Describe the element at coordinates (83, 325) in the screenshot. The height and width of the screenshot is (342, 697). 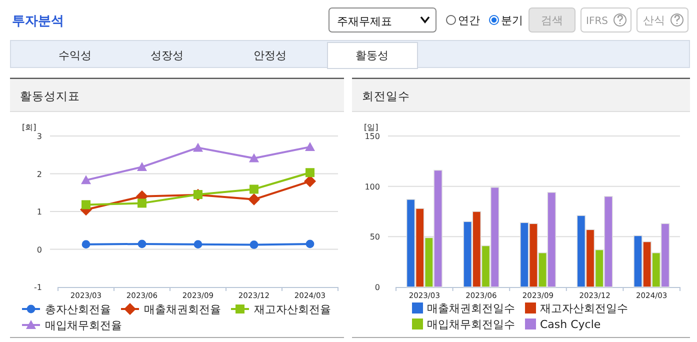
I see `legend-label: 매입채무회전율` at that location.